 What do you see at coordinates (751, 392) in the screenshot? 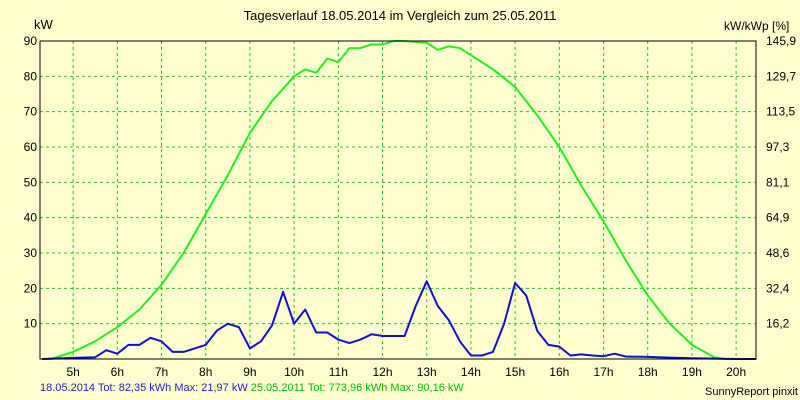
I see `credit-text: SunnyReport pinxit` at bounding box center [751, 392].